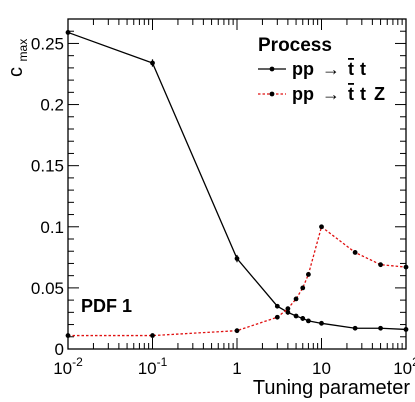 This screenshot has width=415, height=402. Describe the element at coordinates (52, 105) in the screenshot. I see `y-tick-label: 0.2` at that location.